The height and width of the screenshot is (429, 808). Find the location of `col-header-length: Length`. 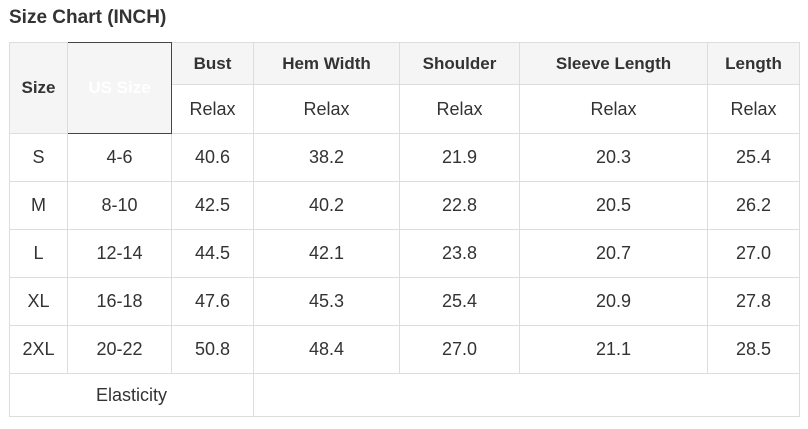

col-header-length: Length is located at coordinates (753, 63).